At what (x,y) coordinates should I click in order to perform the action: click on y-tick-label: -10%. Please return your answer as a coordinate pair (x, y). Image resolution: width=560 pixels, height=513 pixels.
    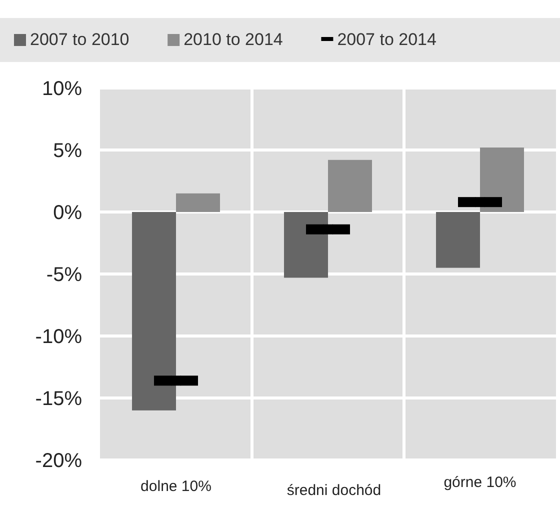
    Looking at the image, I should click on (58, 337).